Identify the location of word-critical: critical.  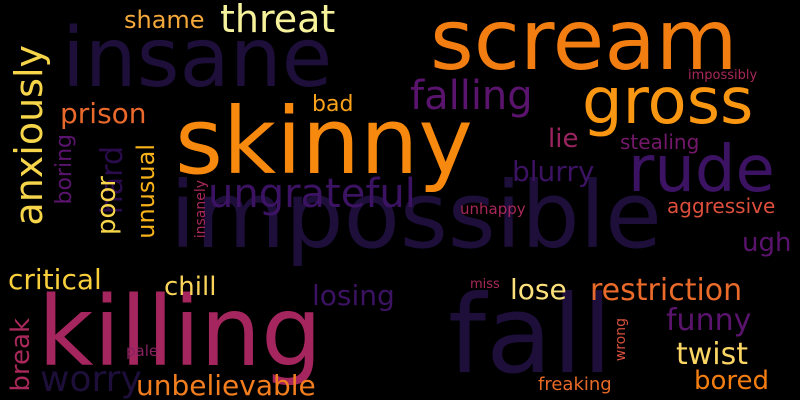
(55, 279).